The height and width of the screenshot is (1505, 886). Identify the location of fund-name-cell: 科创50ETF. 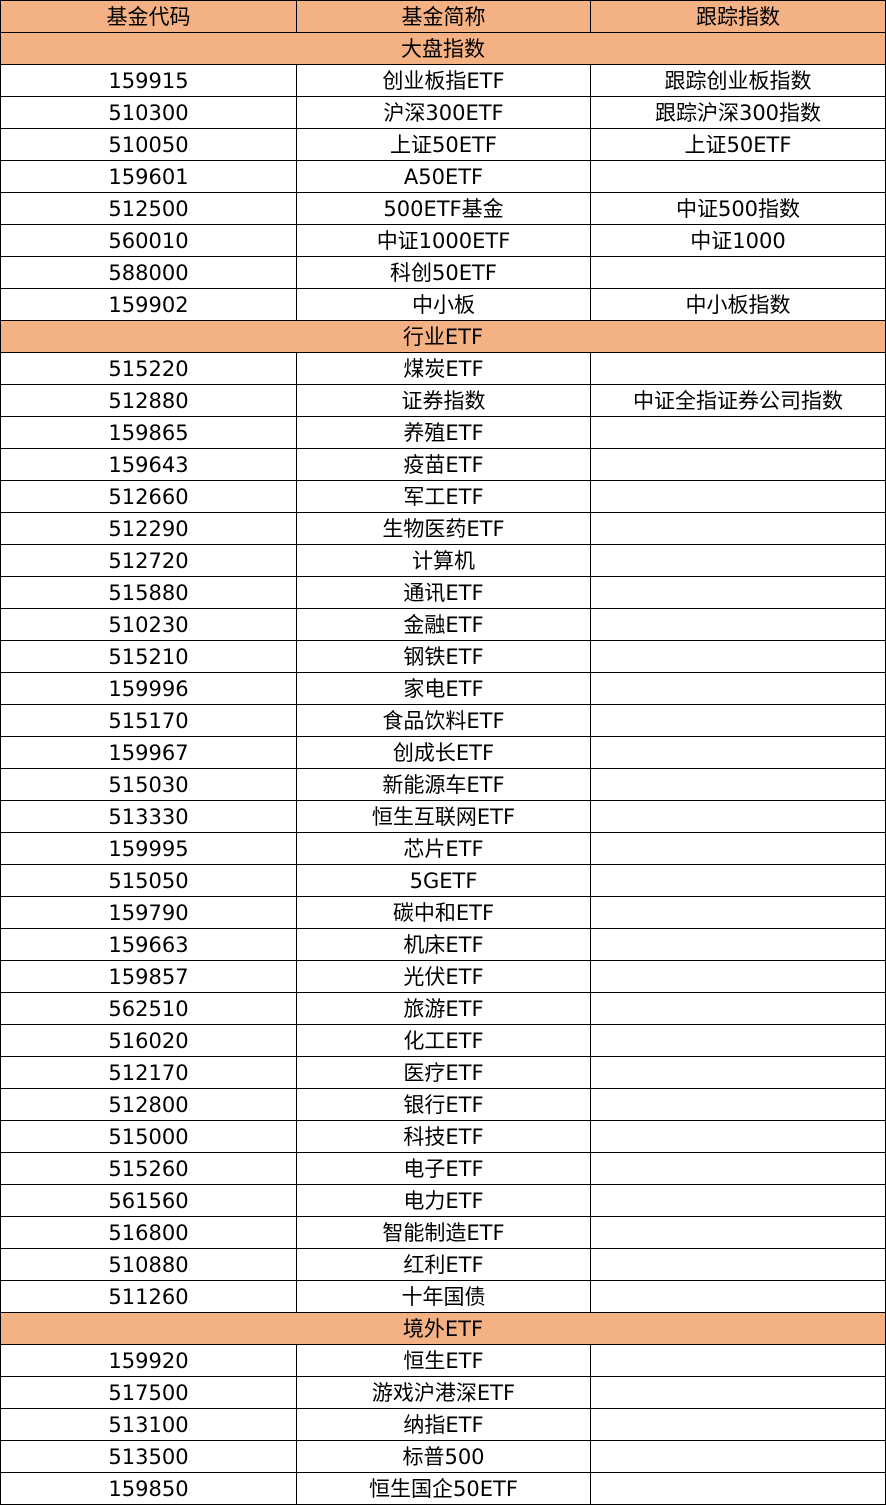
(443, 272).